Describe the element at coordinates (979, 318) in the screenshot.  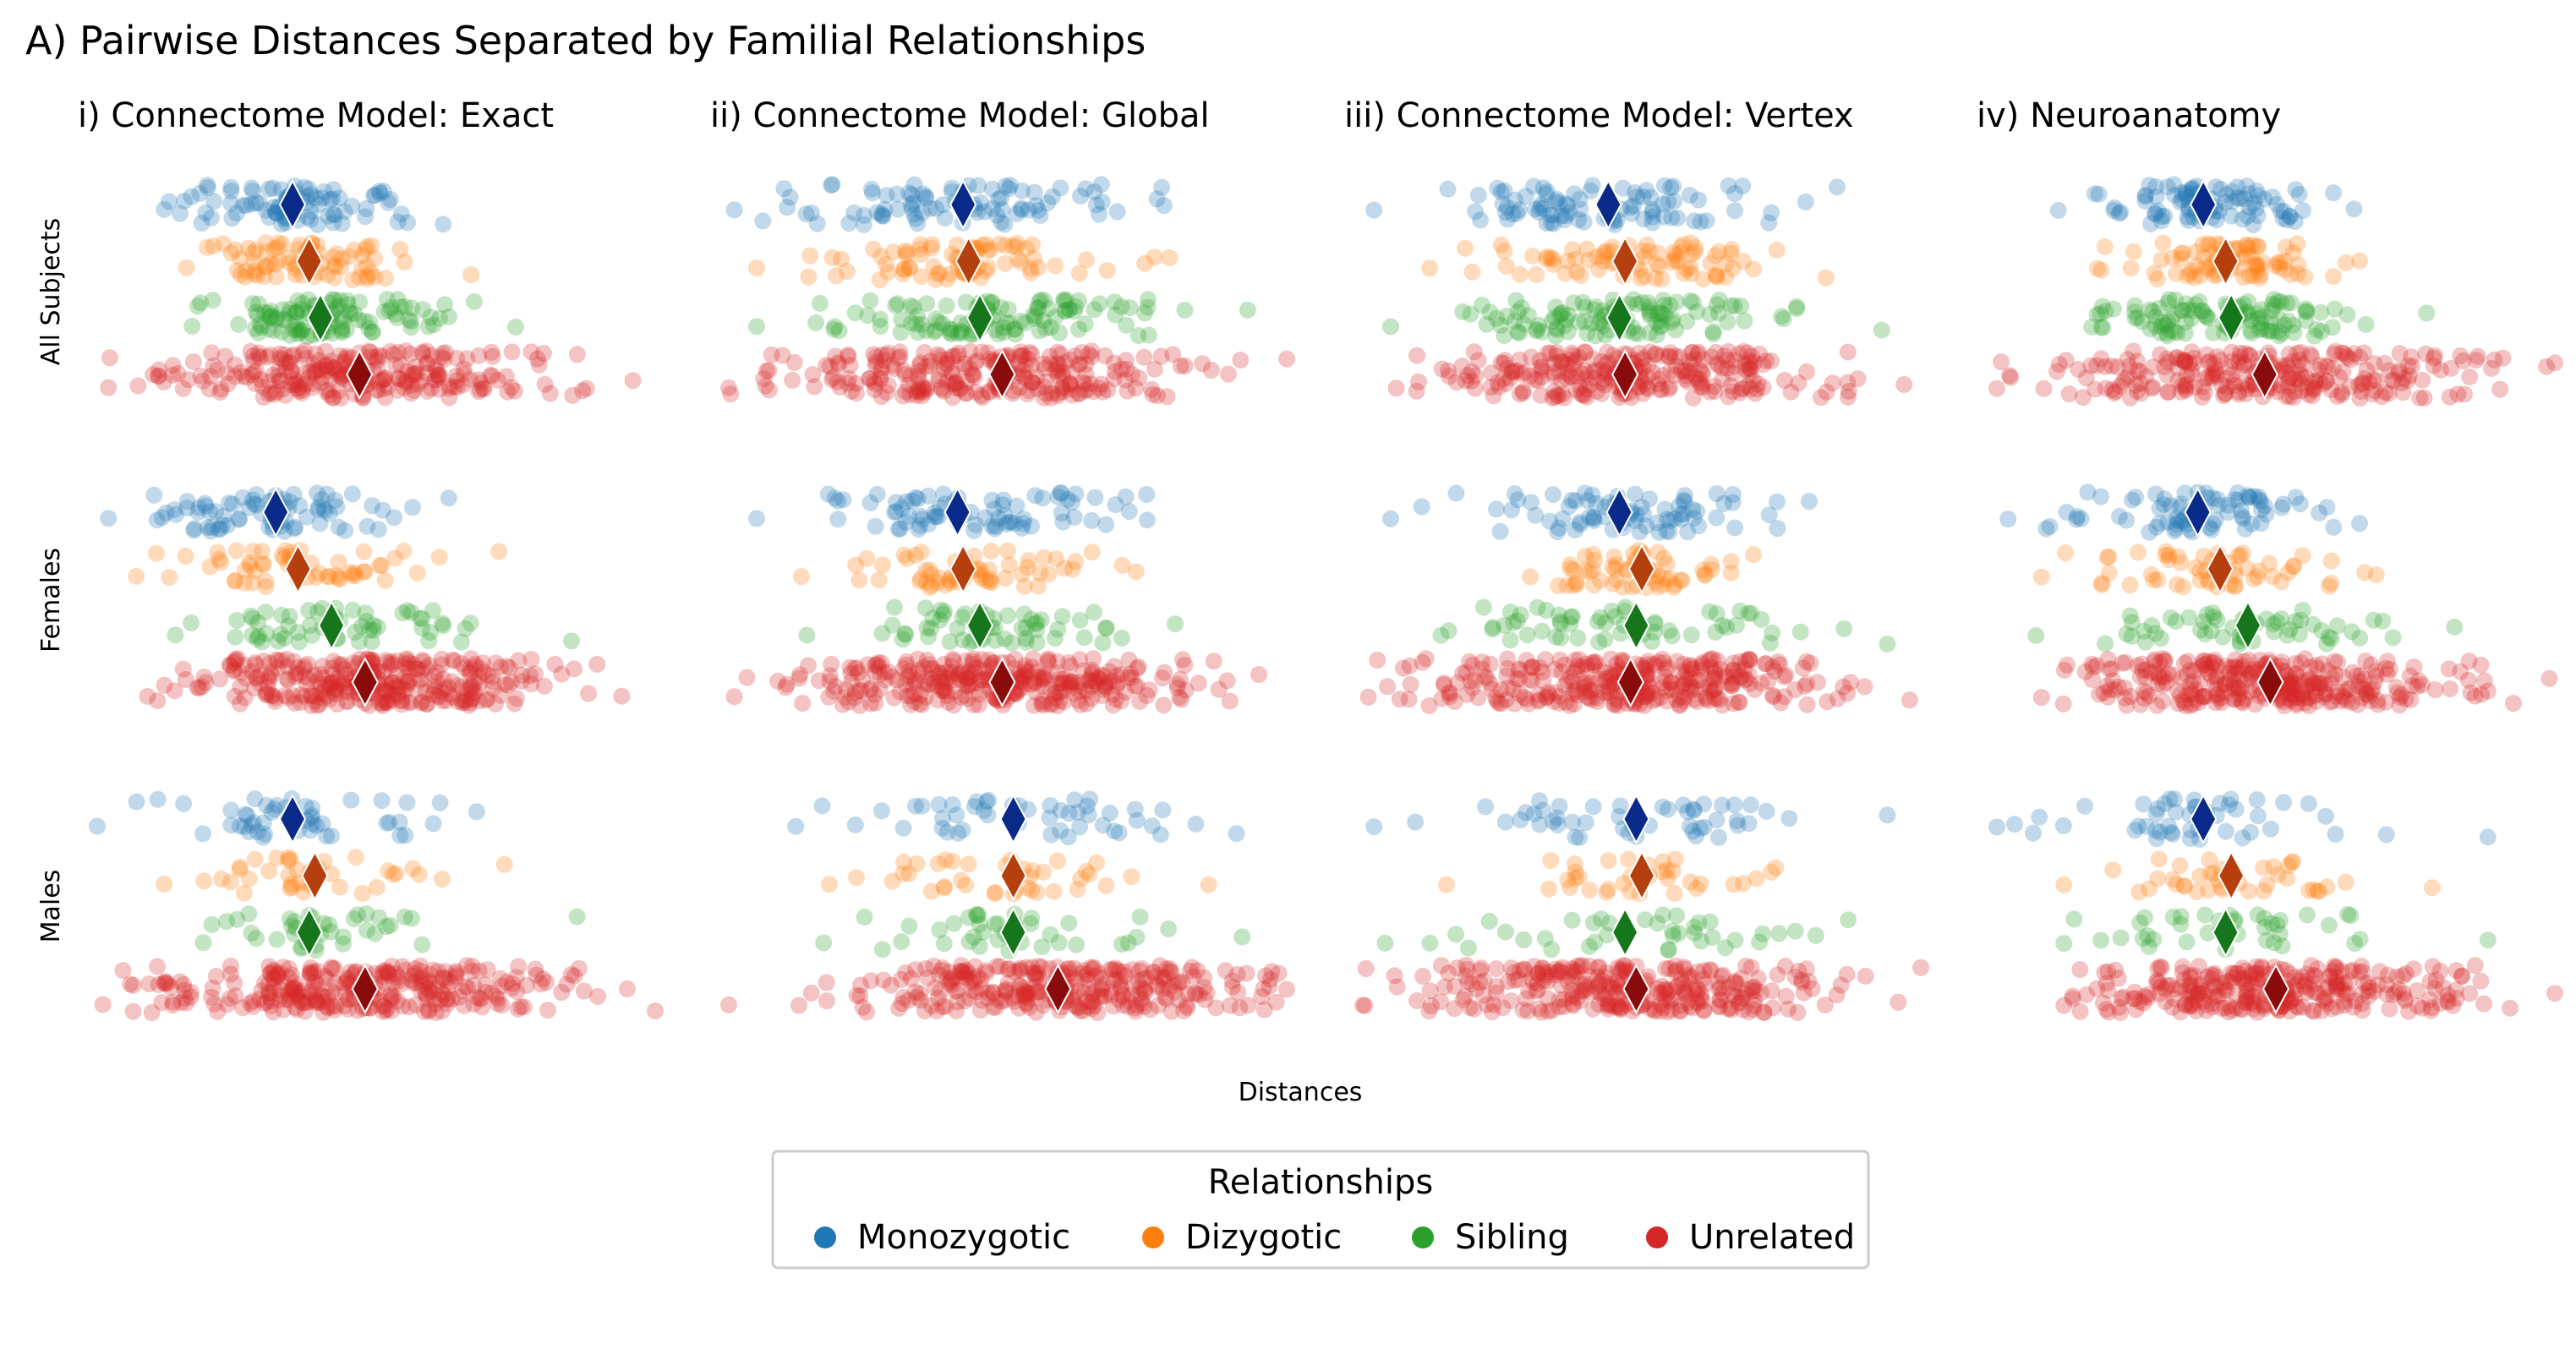
I see `mean-marker-sibling` at that location.